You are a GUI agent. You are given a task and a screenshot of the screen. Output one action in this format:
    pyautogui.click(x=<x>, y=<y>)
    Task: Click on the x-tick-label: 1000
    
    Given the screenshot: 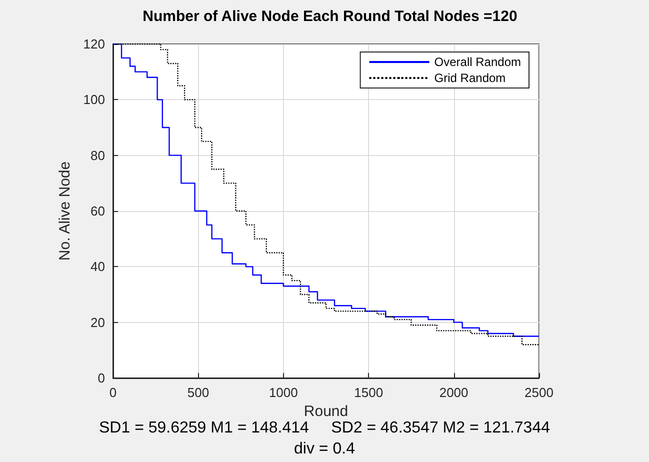 What is the action you would take?
    pyautogui.click(x=283, y=392)
    